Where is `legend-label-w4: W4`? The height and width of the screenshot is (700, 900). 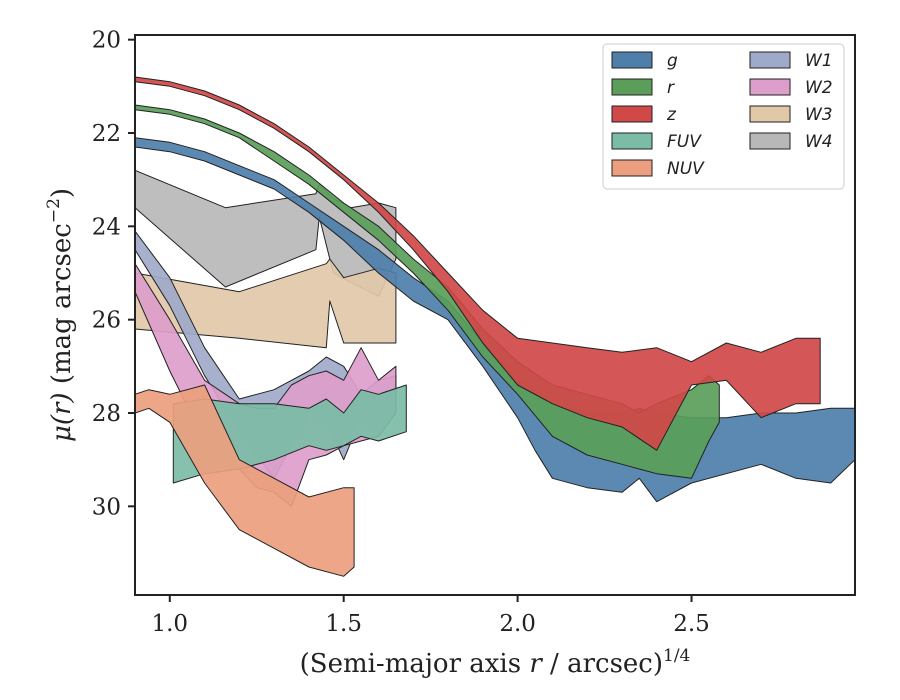
legend-label-w4: W4 is located at coordinates (819, 142).